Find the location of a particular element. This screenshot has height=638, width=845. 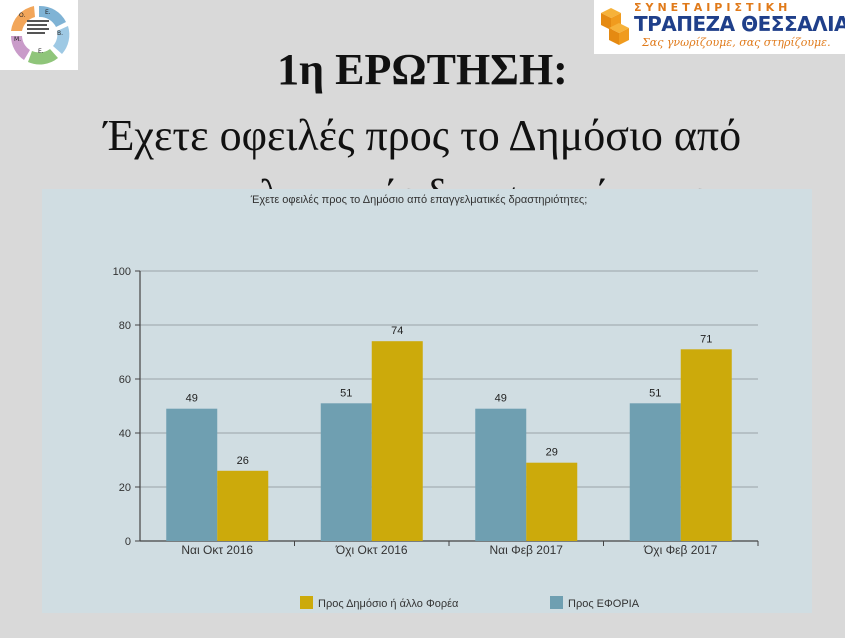

y-tick-label: 0 is located at coordinates (128, 542).